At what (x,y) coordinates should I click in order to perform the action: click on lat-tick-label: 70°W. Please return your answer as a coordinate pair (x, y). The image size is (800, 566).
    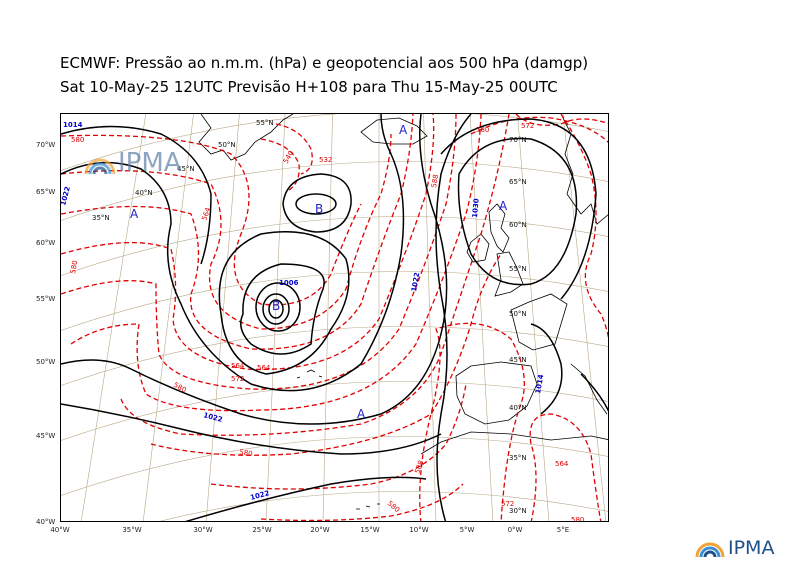
    Looking at the image, I should click on (46, 145).